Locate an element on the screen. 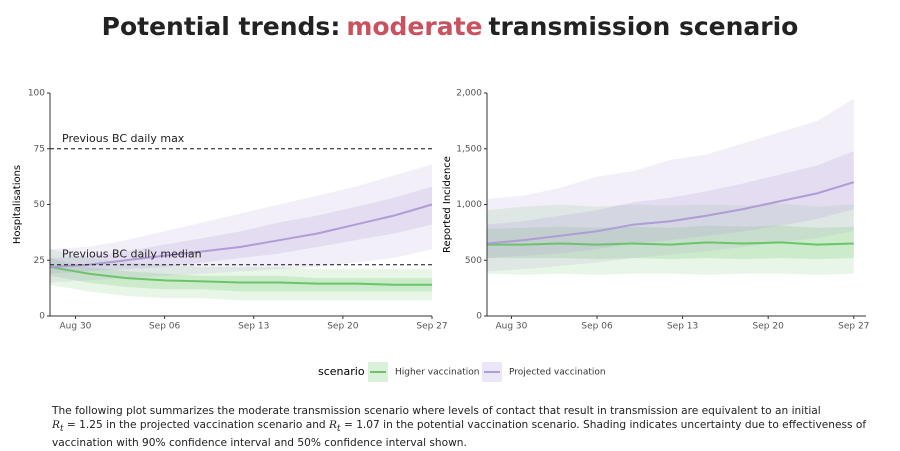 The image size is (900, 451). y-tick-label: 2,000 is located at coordinates (469, 94).